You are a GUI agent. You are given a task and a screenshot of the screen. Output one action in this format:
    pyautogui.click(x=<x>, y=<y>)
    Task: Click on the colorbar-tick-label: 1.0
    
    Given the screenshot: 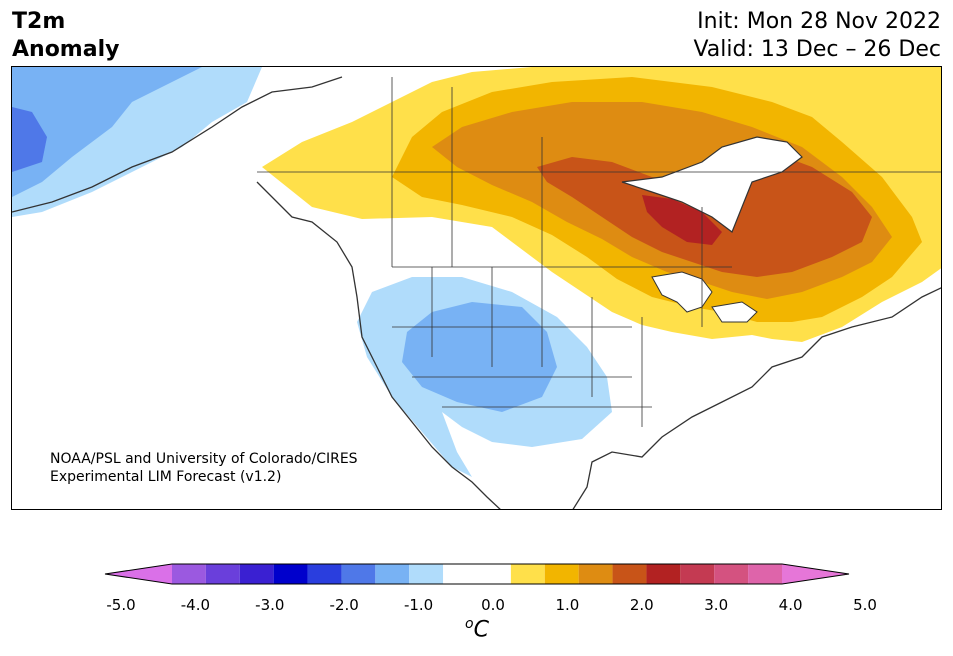 What is the action you would take?
    pyautogui.click(x=567, y=605)
    